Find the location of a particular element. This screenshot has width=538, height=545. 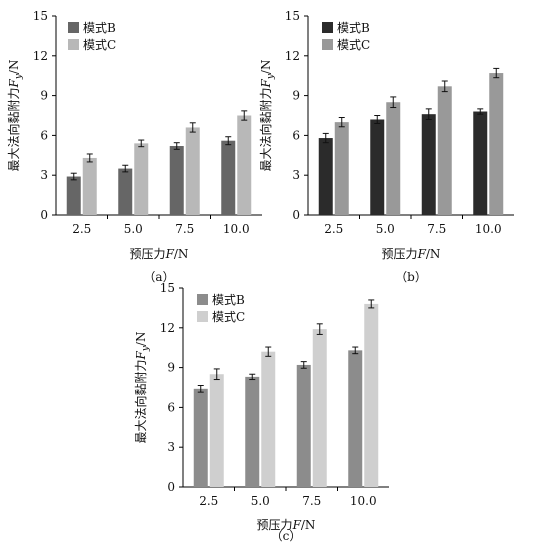

panel-label: （a） is located at coordinates (158, 277).